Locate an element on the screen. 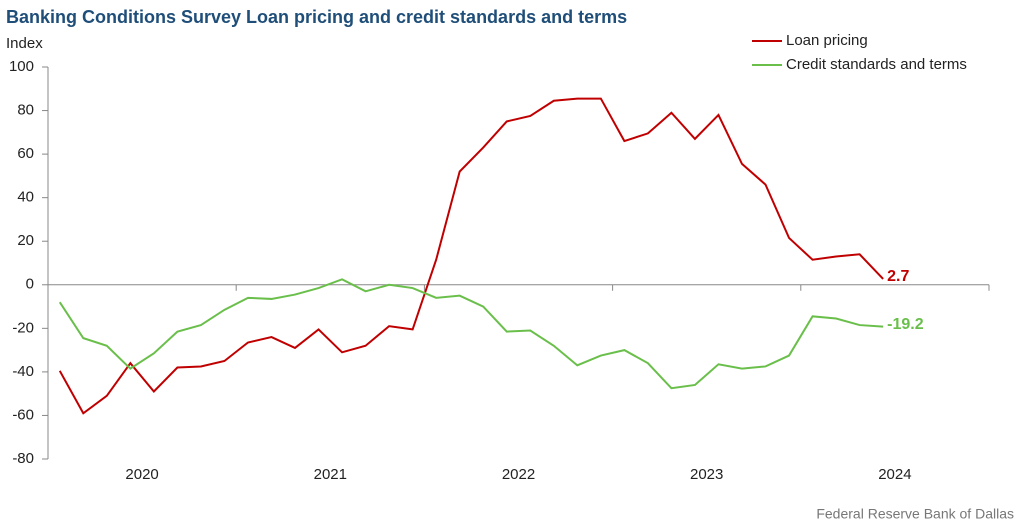  y-tick-label: 60 is located at coordinates (25, 153).